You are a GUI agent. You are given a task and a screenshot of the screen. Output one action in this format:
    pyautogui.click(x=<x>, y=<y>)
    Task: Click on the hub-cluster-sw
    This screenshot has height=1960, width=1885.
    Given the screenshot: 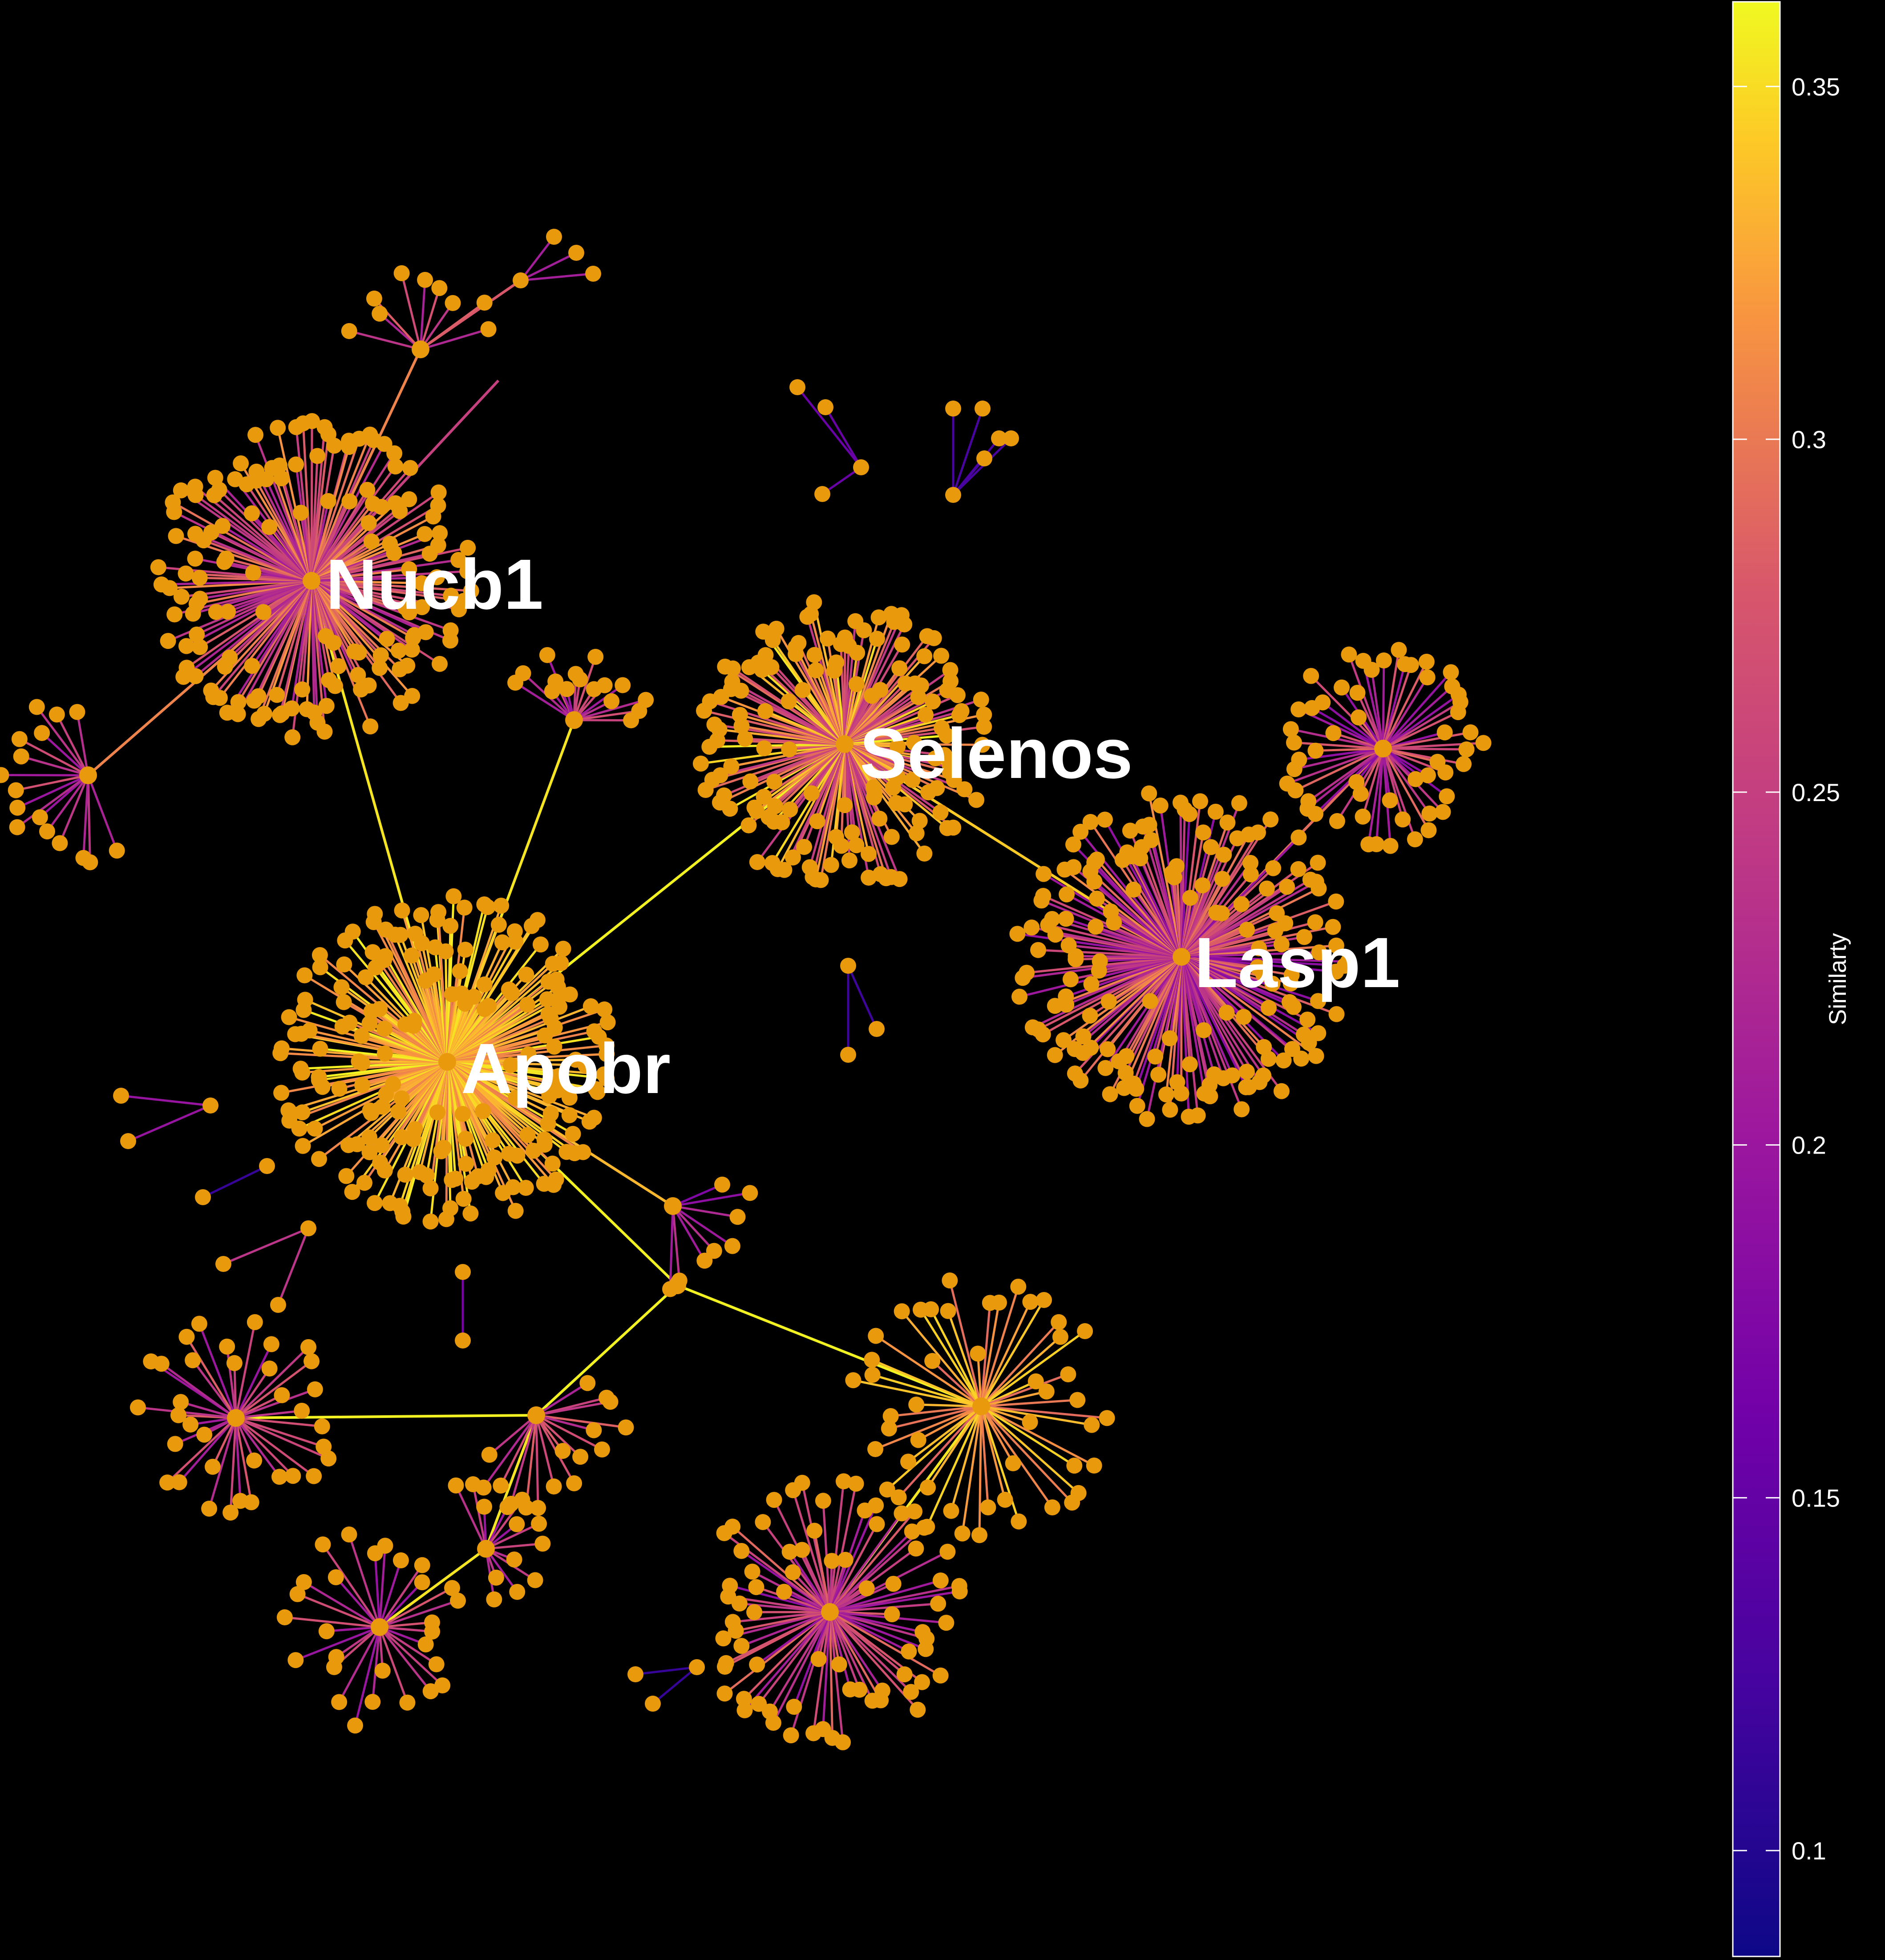 What is the action you would take?
    pyautogui.click(x=236, y=1418)
    